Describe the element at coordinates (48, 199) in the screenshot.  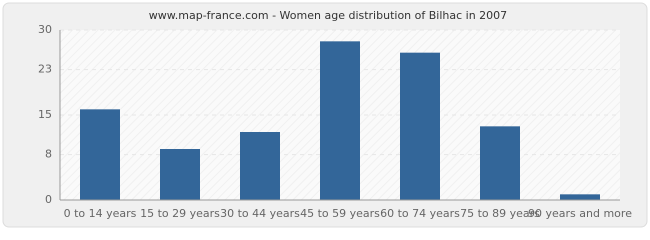
I see `y-tick-label: 0` at that location.